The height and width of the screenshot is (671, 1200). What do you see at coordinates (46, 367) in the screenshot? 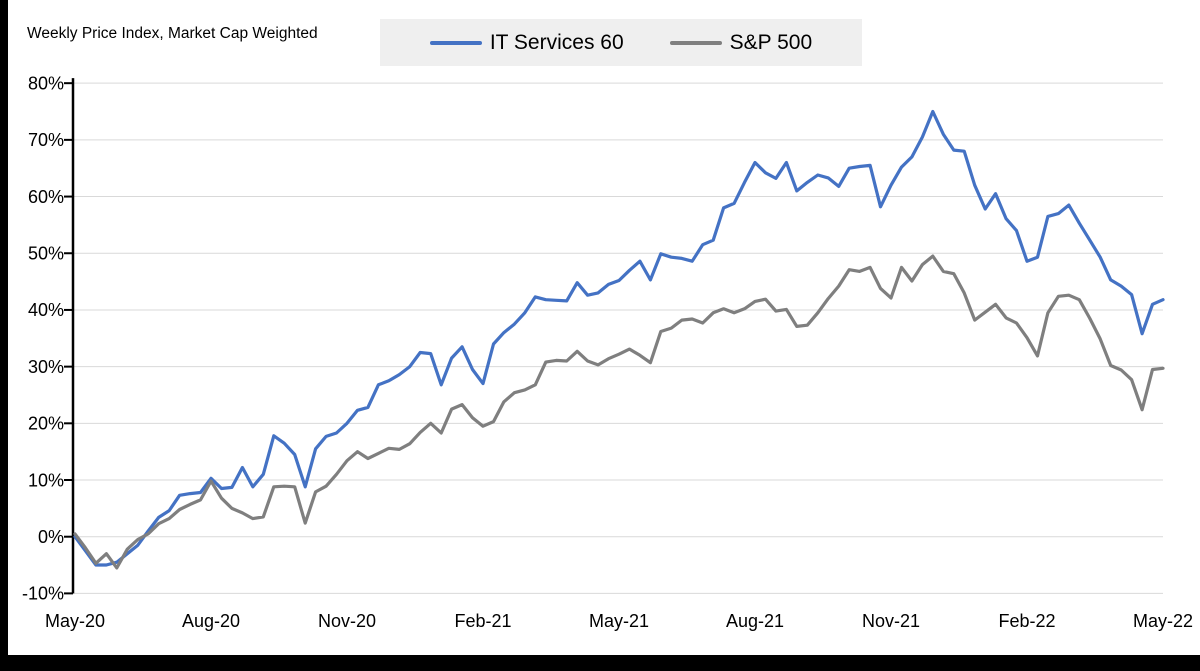
I see `y-axis-label: 30%` at bounding box center [46, 367].